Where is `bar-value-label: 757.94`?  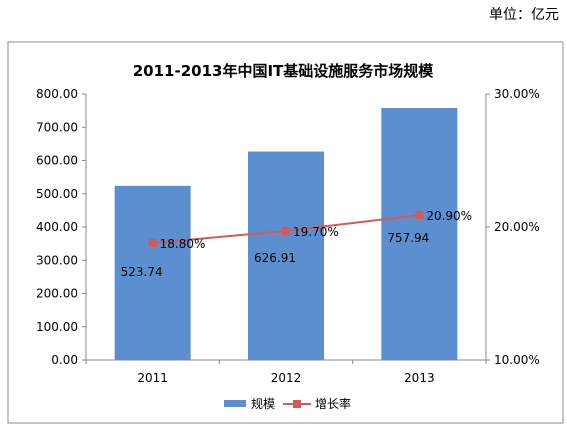 bar-value-label: 757.94 is located at coordinates (408, 238).